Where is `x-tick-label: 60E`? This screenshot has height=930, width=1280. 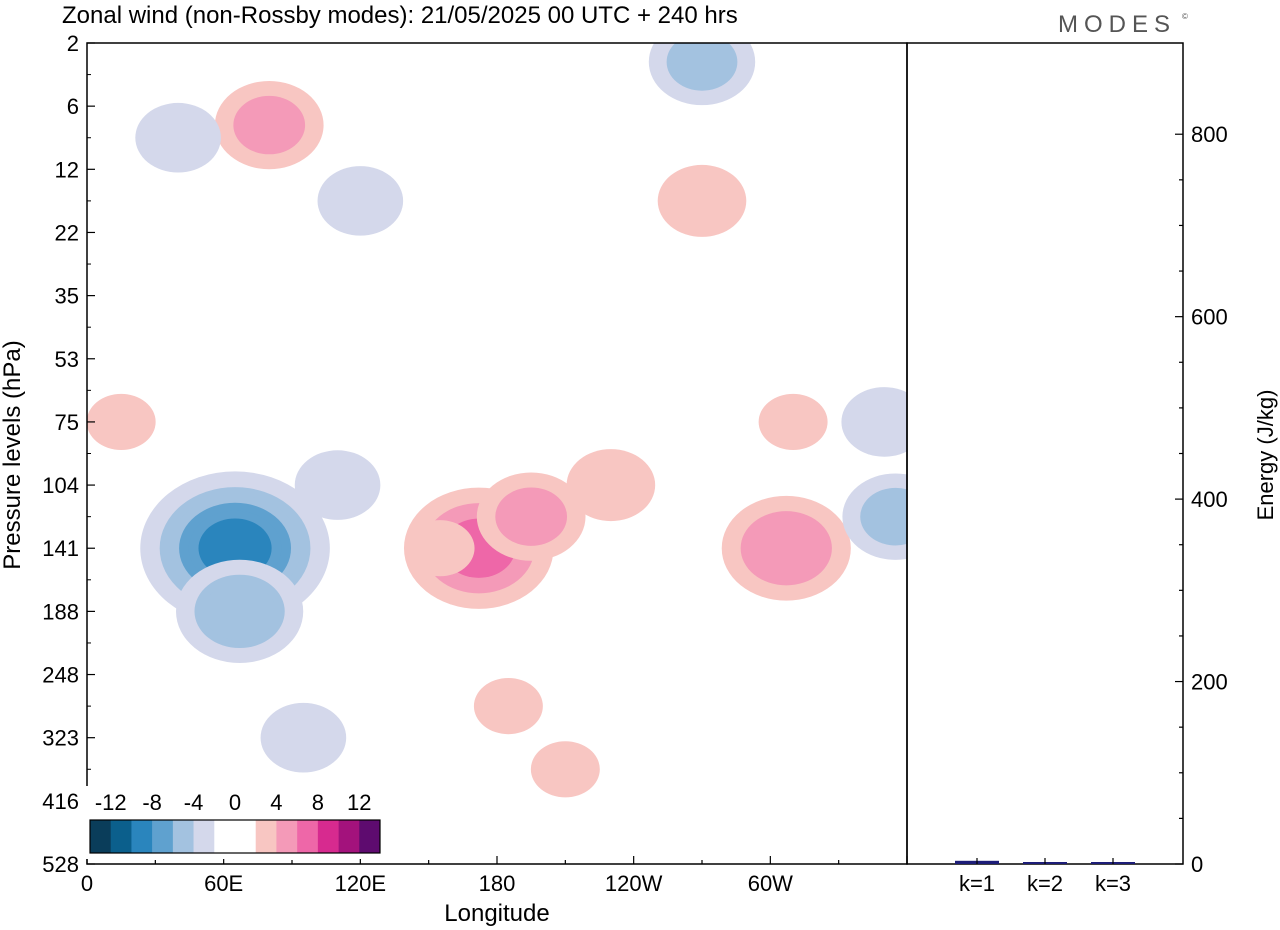 x-tick-label: 60E is located at coordinates (223, 883).